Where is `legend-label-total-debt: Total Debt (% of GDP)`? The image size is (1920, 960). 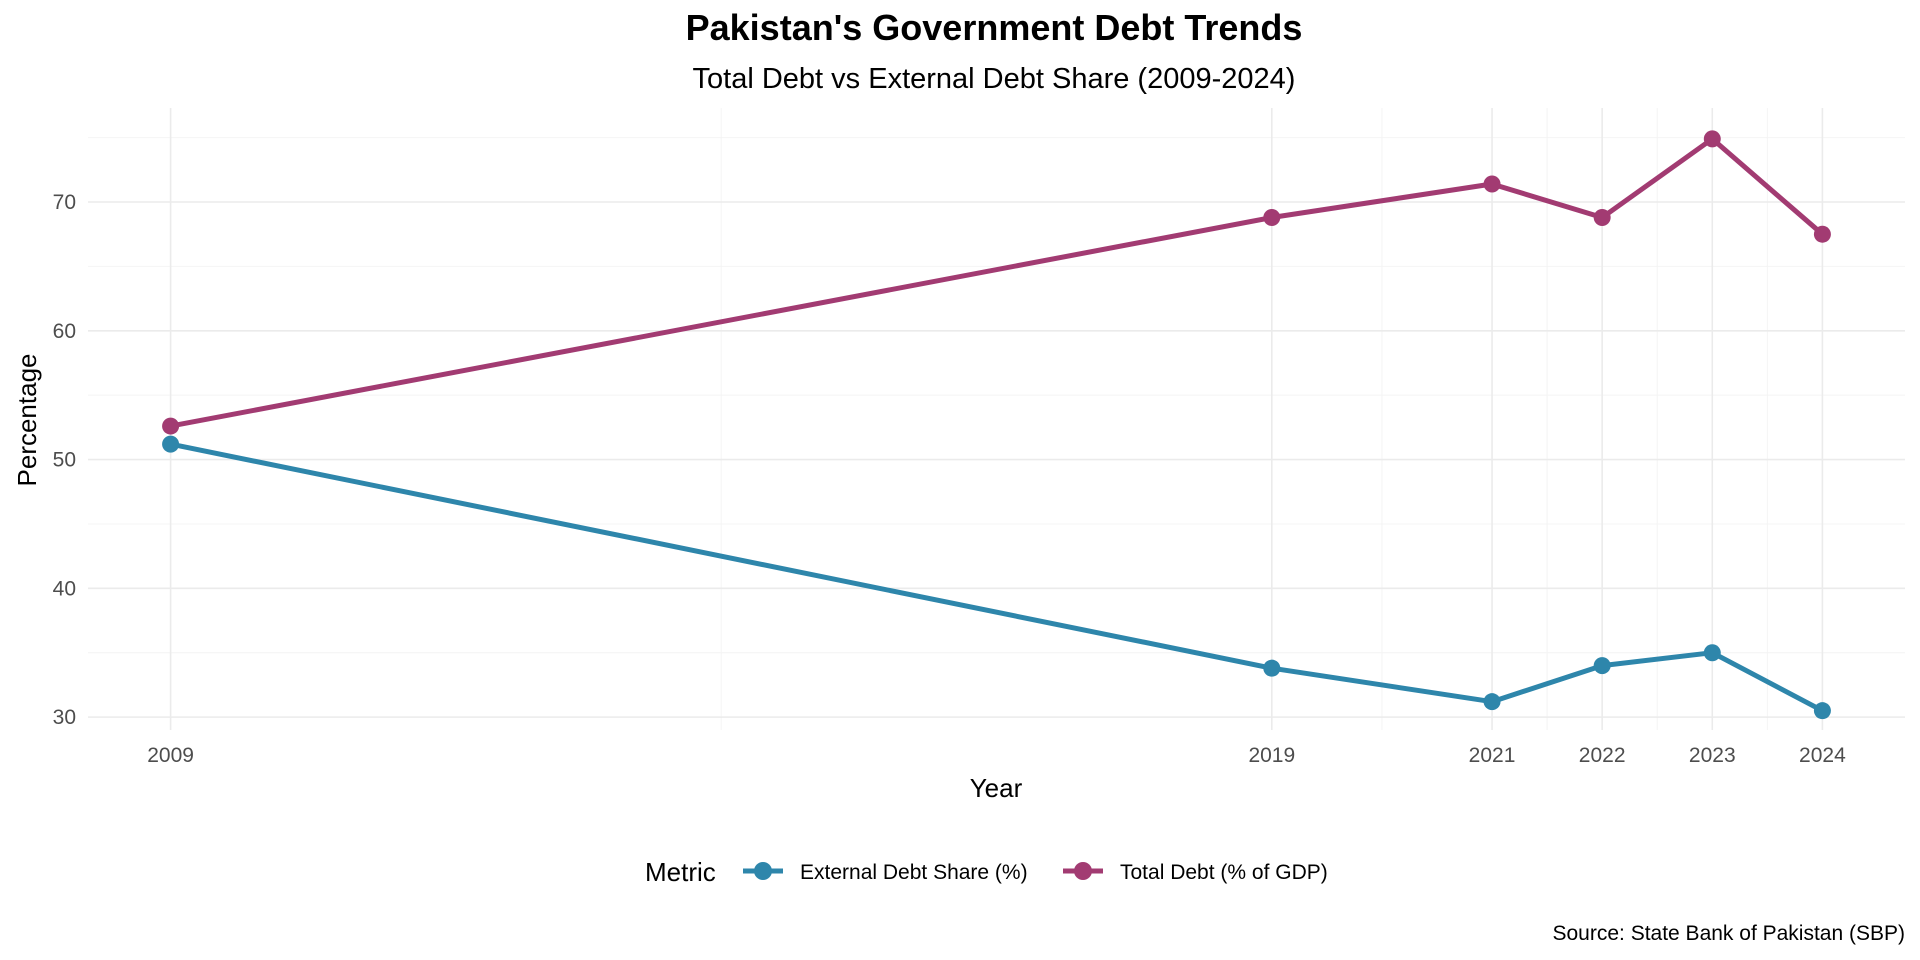
legend-label-total-debt: Total Debt (% of GDP) is located at coordinates (1224, 872).